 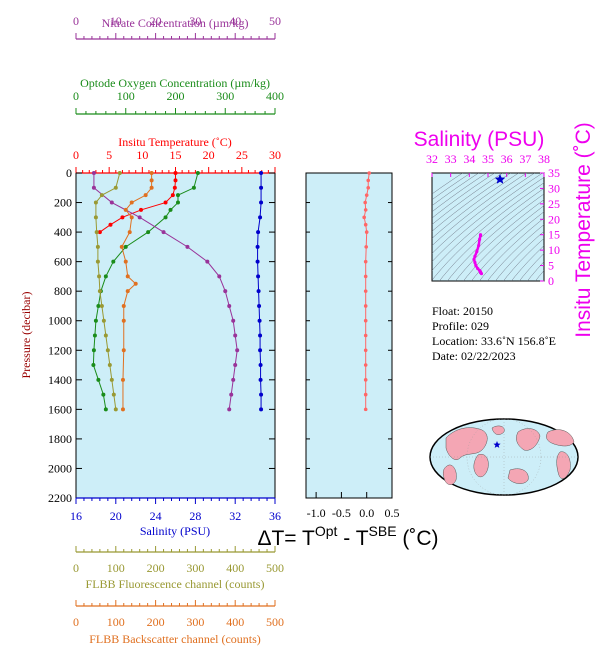 I want to click on pressure-tick-label: 2000, so click(x=60, y=468).